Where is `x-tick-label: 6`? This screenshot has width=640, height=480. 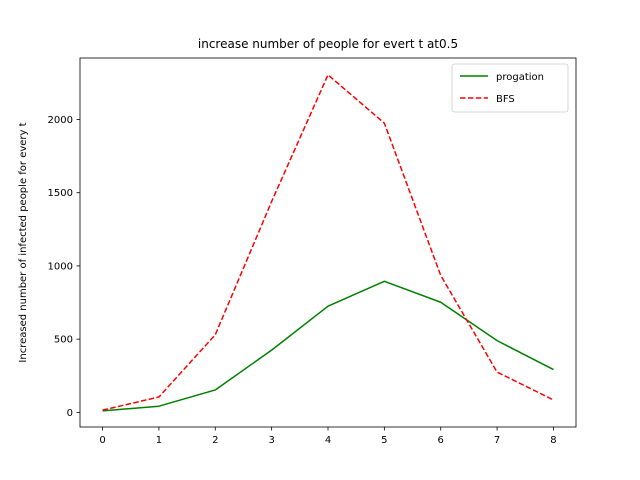 x-tick-label: 6 is located at coordinates (441, 440).